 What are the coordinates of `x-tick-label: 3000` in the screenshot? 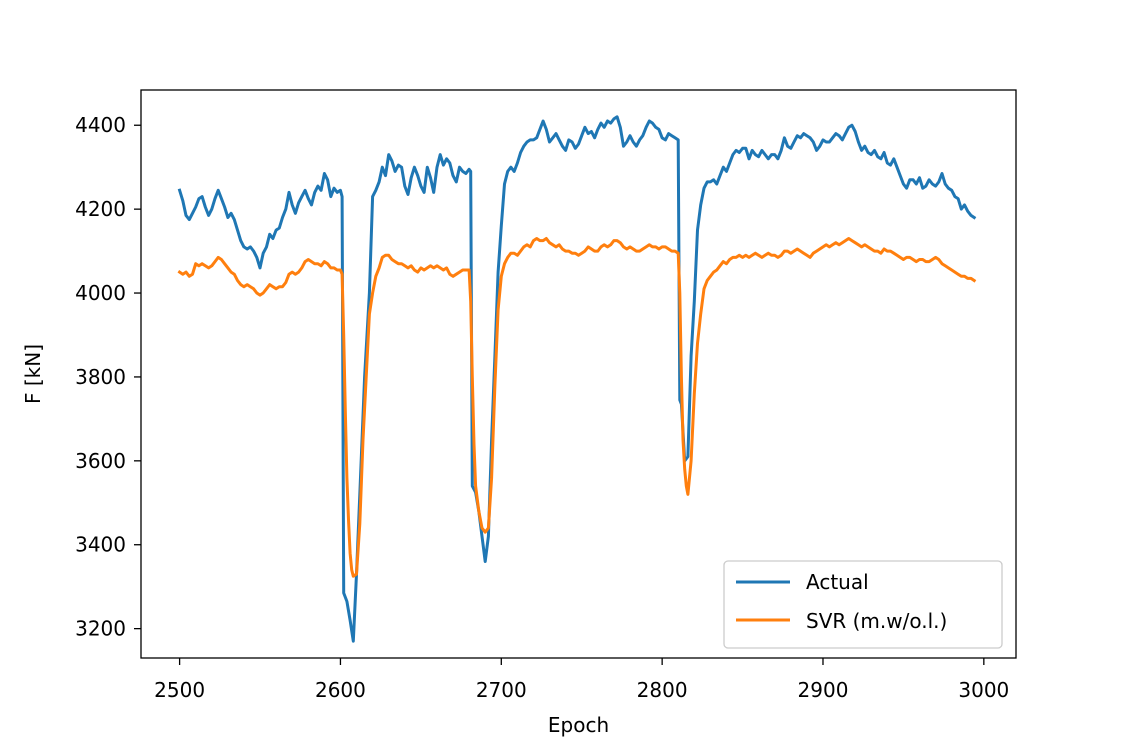 It's located at (983, 690).